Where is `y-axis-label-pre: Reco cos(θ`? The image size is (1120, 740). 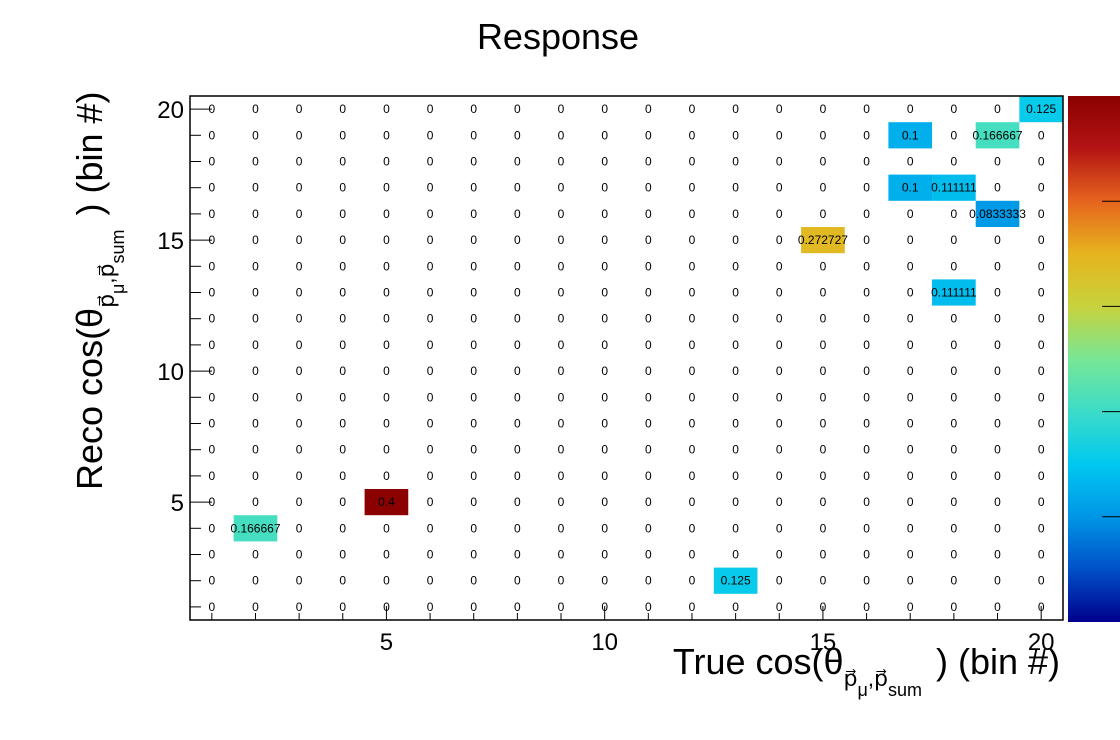 y-axis-label-pre: Reco cos(θ is located at coordinates (89, 399).